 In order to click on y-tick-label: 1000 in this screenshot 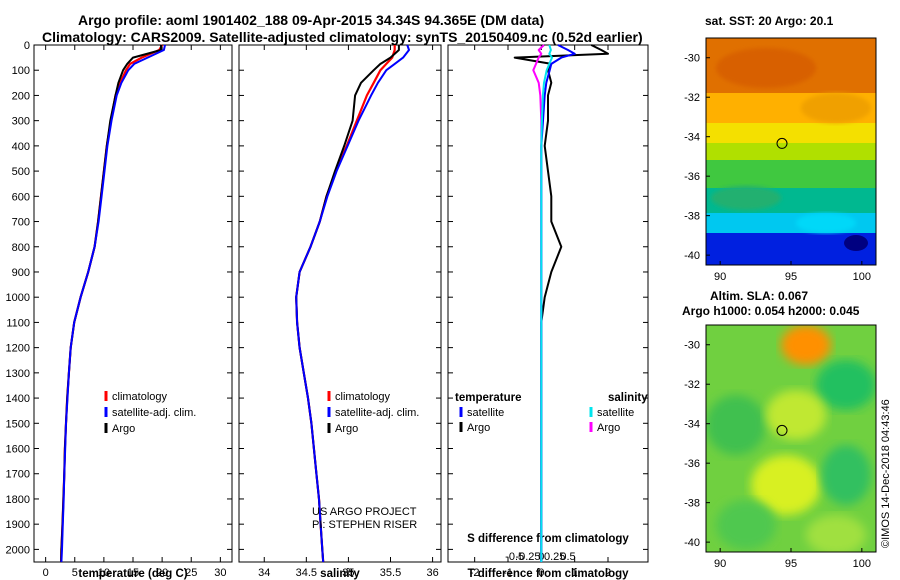, I will do `click(18, 298)`.